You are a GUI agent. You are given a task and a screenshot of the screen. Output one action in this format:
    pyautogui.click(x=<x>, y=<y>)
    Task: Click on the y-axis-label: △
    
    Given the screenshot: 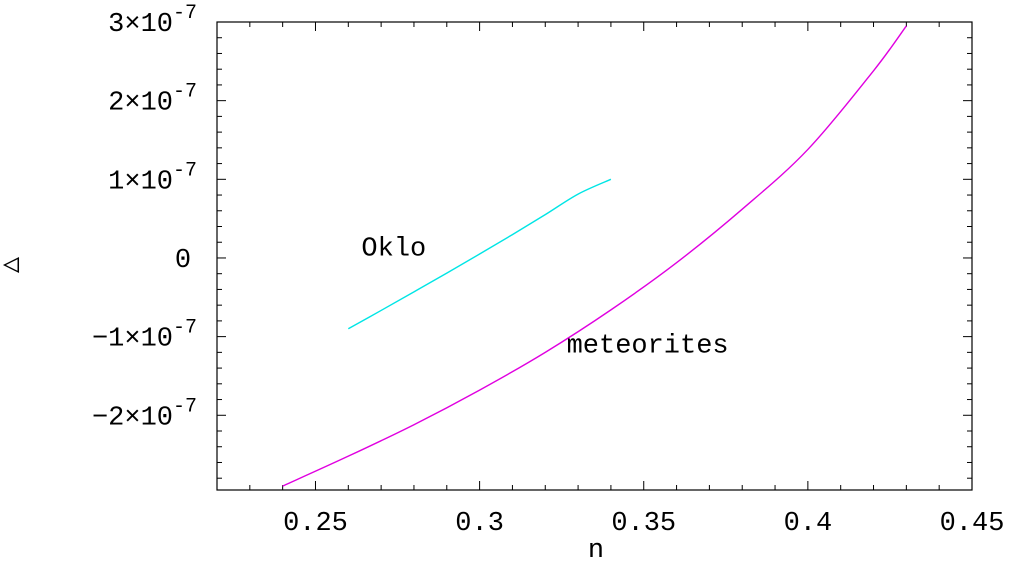 What is the action you would take?
    pyautogui.click(x=13, y=264)
    